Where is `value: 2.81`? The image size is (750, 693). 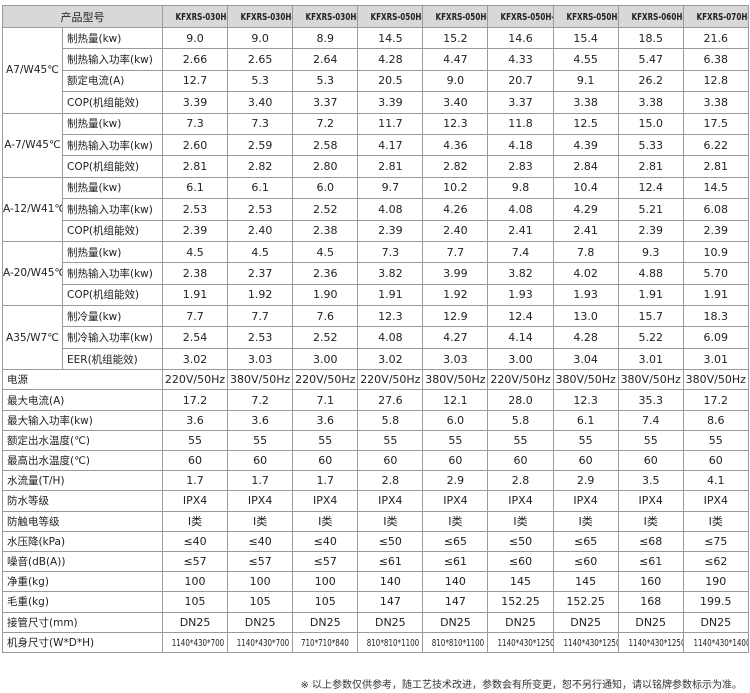 value: 2.81 is located at coordinates (650, 166).